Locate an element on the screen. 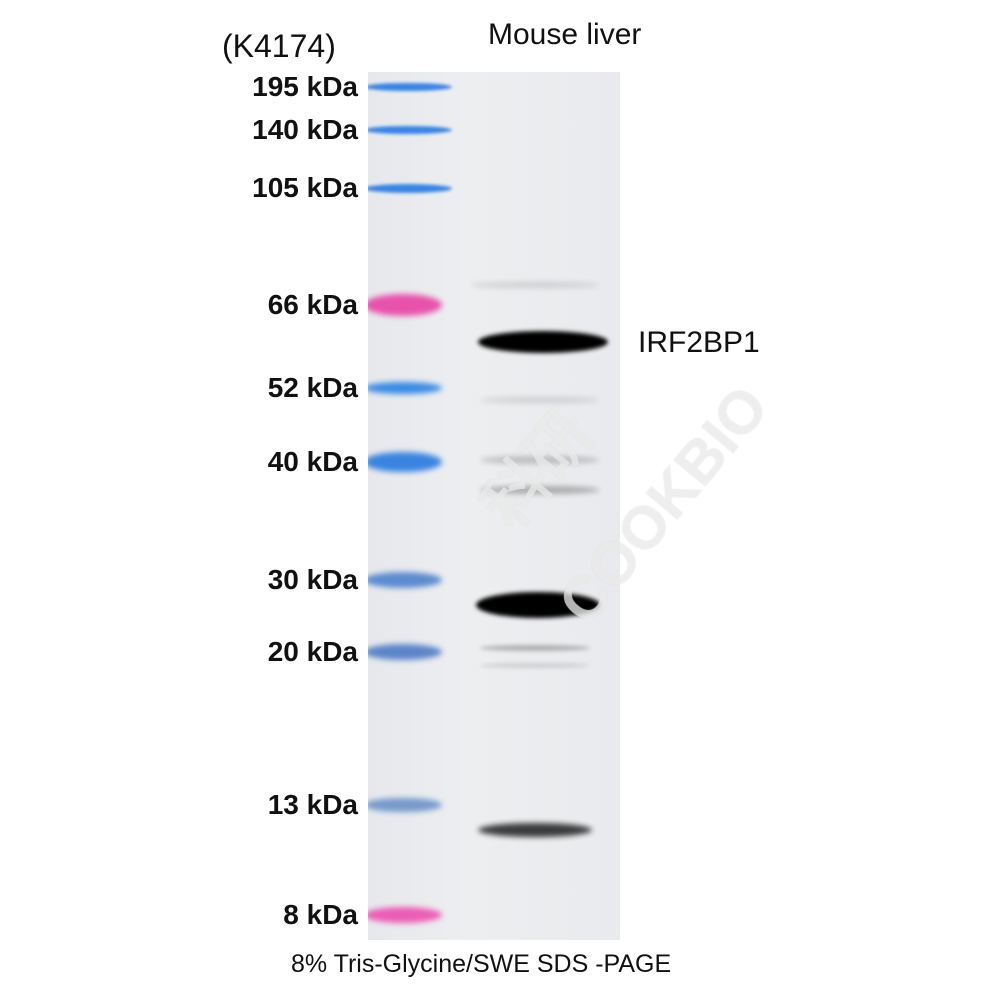 This screenshot has width=1000, height=1000. lane-label: Mouse liver is located at coordinates (565, 34).